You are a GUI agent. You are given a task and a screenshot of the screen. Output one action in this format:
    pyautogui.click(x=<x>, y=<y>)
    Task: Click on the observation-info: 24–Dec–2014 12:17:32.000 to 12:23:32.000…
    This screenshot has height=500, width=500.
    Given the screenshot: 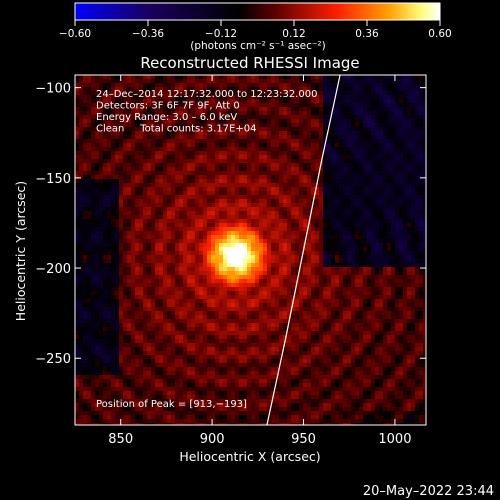 What is the action you would take?
    pyautogui.click(x=206, y=112)
    